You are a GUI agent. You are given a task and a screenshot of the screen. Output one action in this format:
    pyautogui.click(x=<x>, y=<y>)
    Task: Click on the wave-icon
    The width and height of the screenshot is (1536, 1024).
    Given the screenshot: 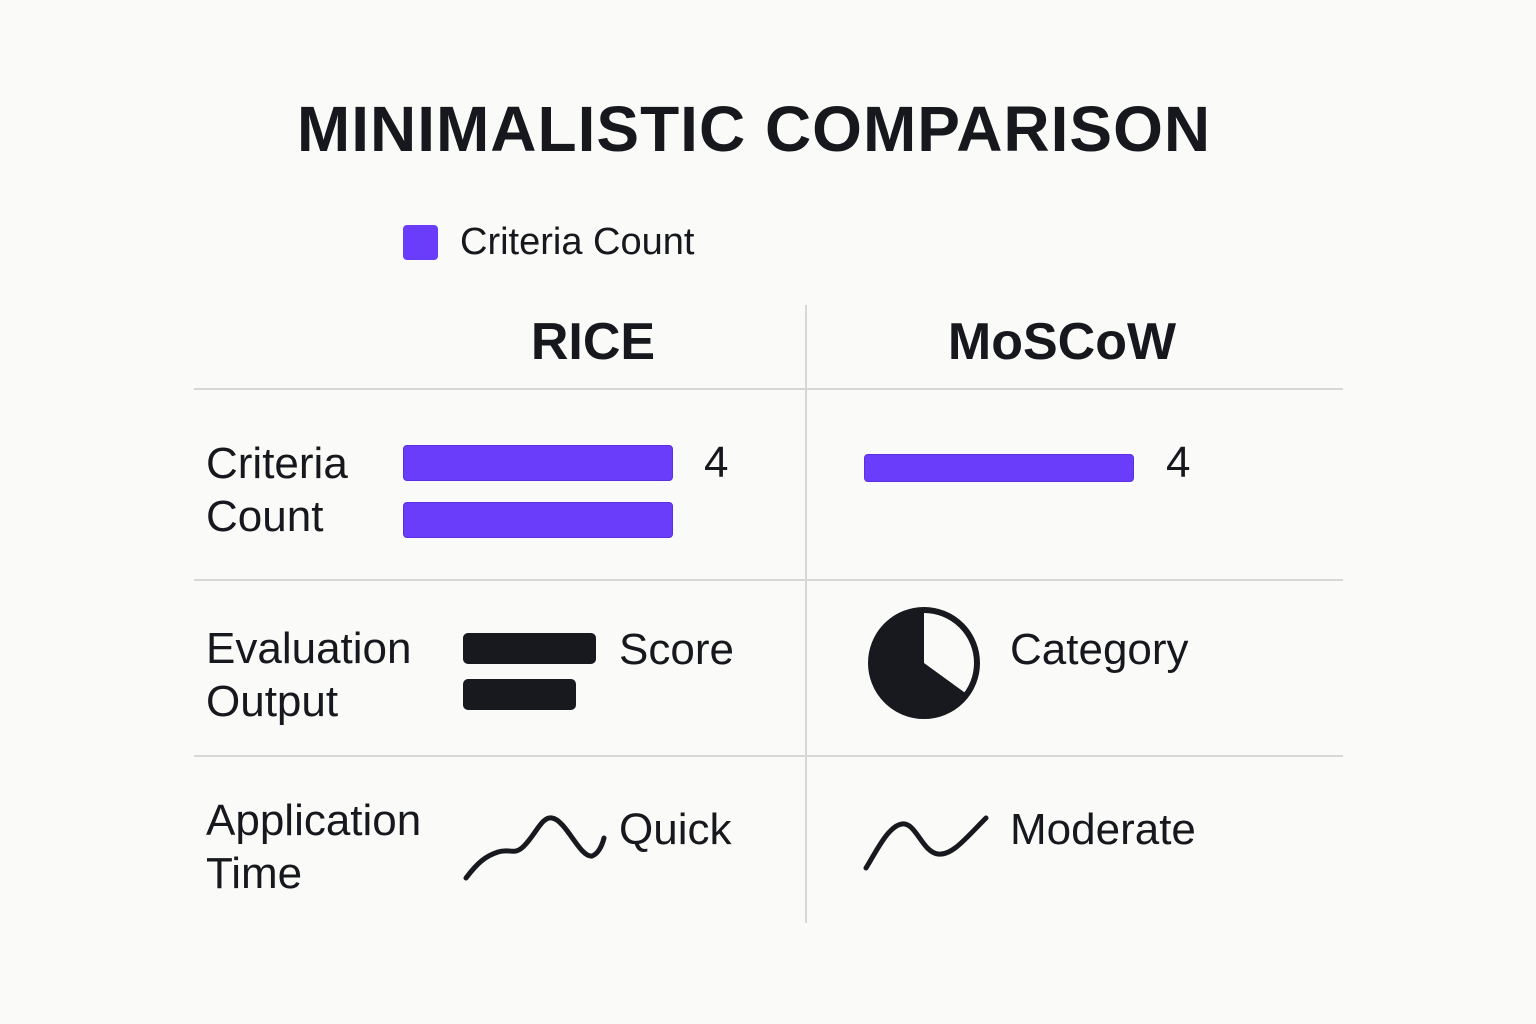 What is the action you would take?
    pyautogui.click(x=535, y=848)
    